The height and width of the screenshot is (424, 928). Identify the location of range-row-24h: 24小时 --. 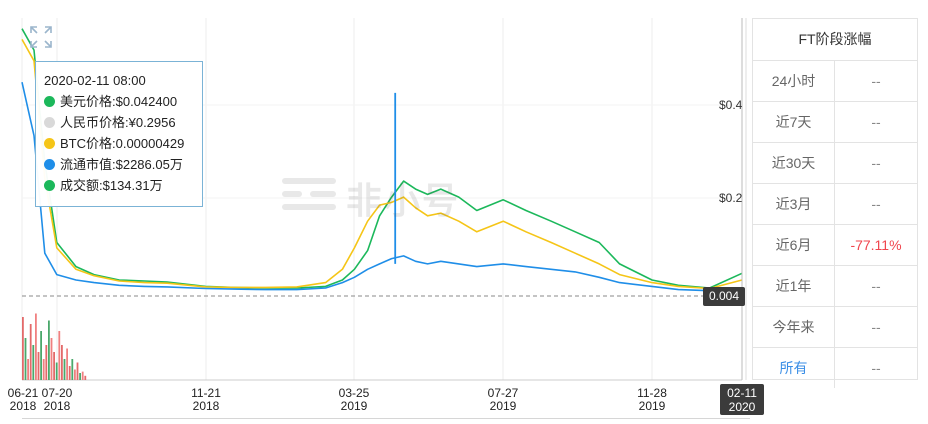
(835, 81).